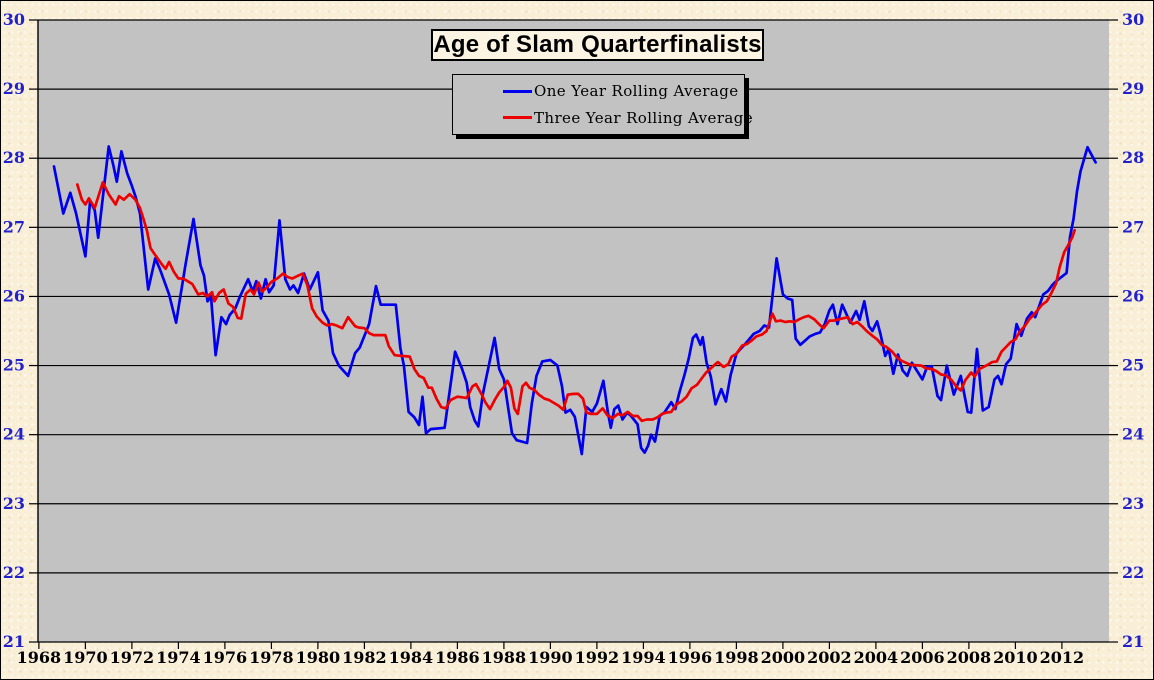 This screenshot has width=1154, height=680. What do you see at coordinates (364, 657) in the screenshot?
I see `x-axis-label-1982: 1982` at bounding box center [364, 657].